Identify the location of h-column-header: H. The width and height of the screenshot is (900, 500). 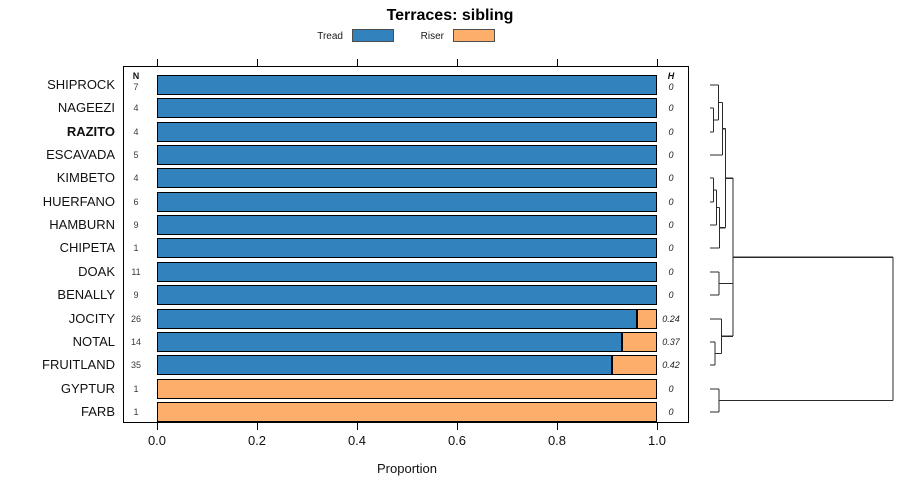
(671, 76).